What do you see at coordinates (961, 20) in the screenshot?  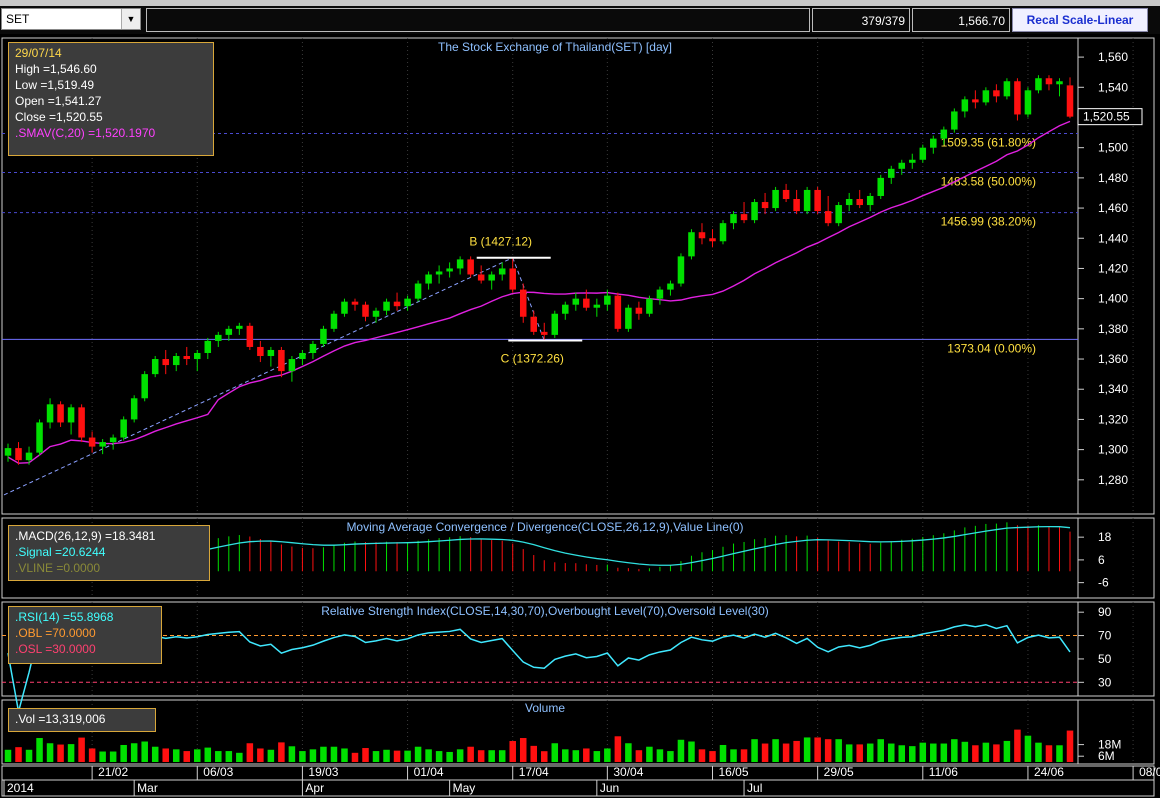 I see `scale-price: 1,566.70` at bounding box center [961, 20].